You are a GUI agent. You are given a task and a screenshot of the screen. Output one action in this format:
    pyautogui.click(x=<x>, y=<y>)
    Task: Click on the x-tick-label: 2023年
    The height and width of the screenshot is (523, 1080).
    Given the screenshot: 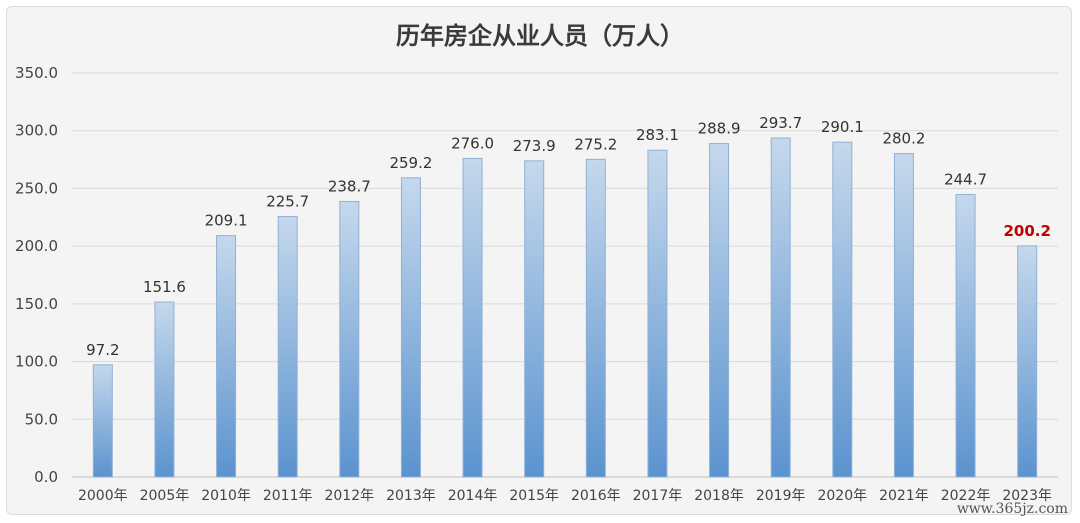 What is the action you would take?
    pyautogui.click(x=1027, y=496)
    